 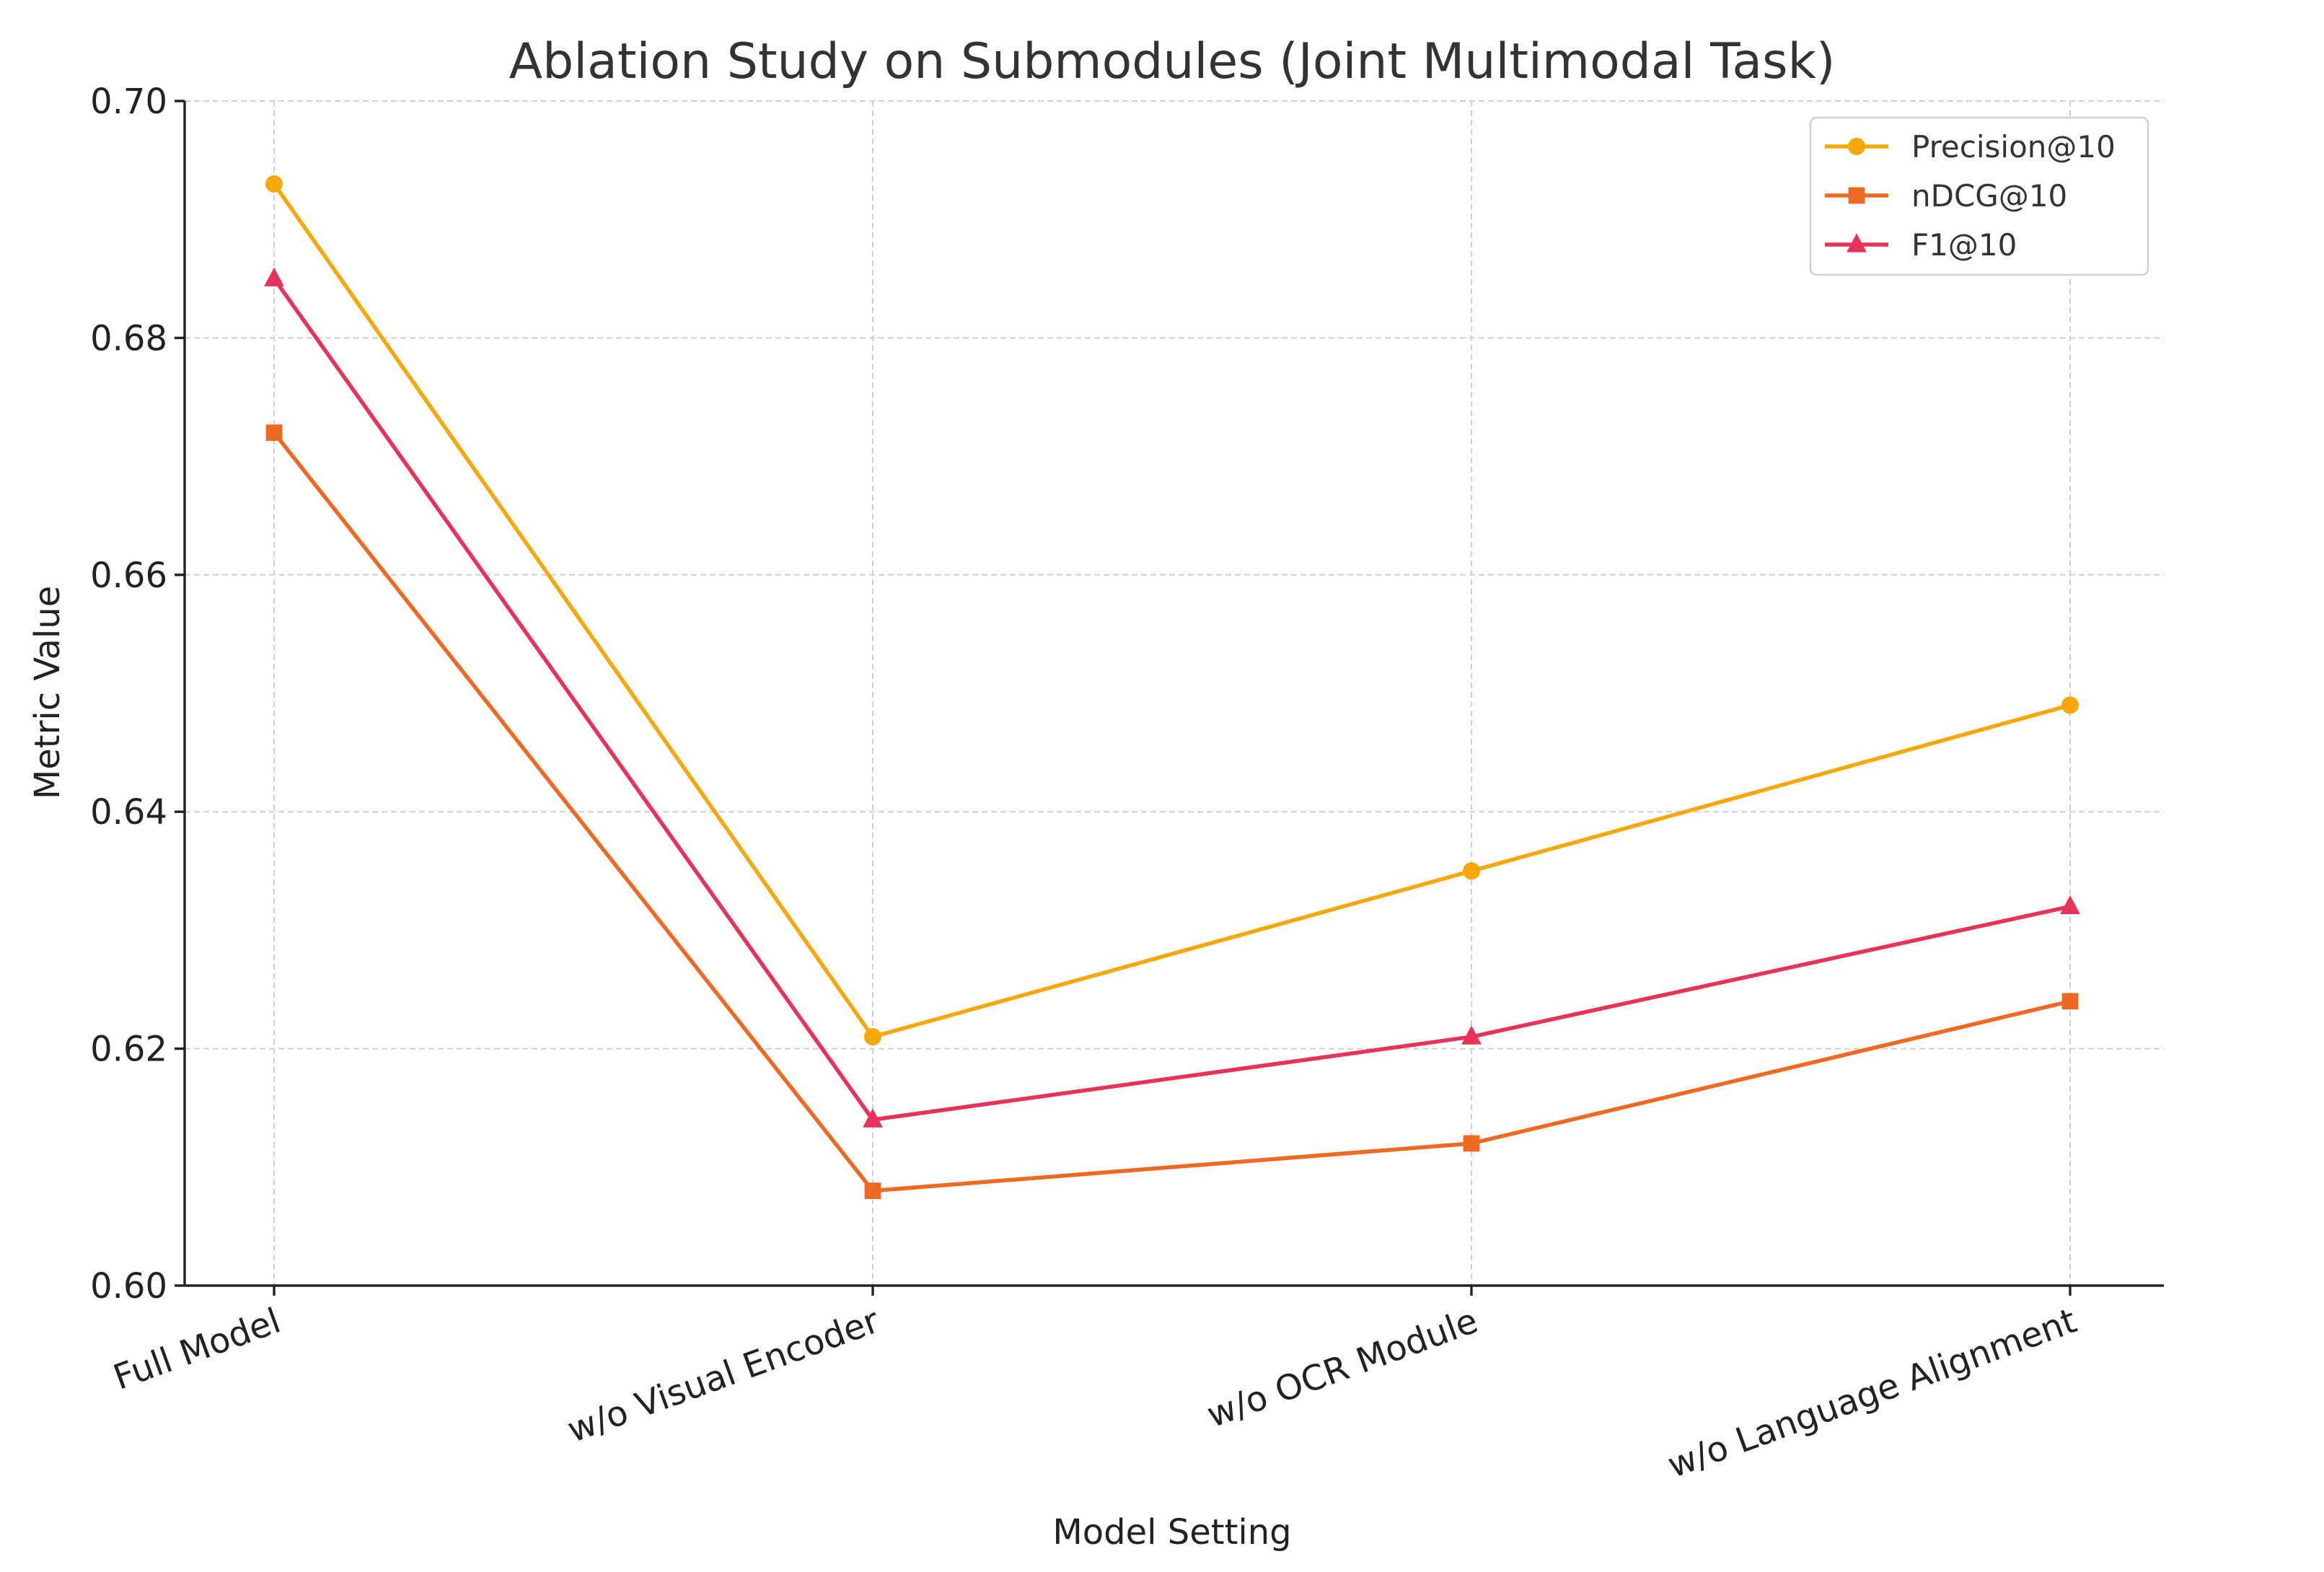 I want to click on legend-label: nDCG@10, so click(x=1989, y=196).